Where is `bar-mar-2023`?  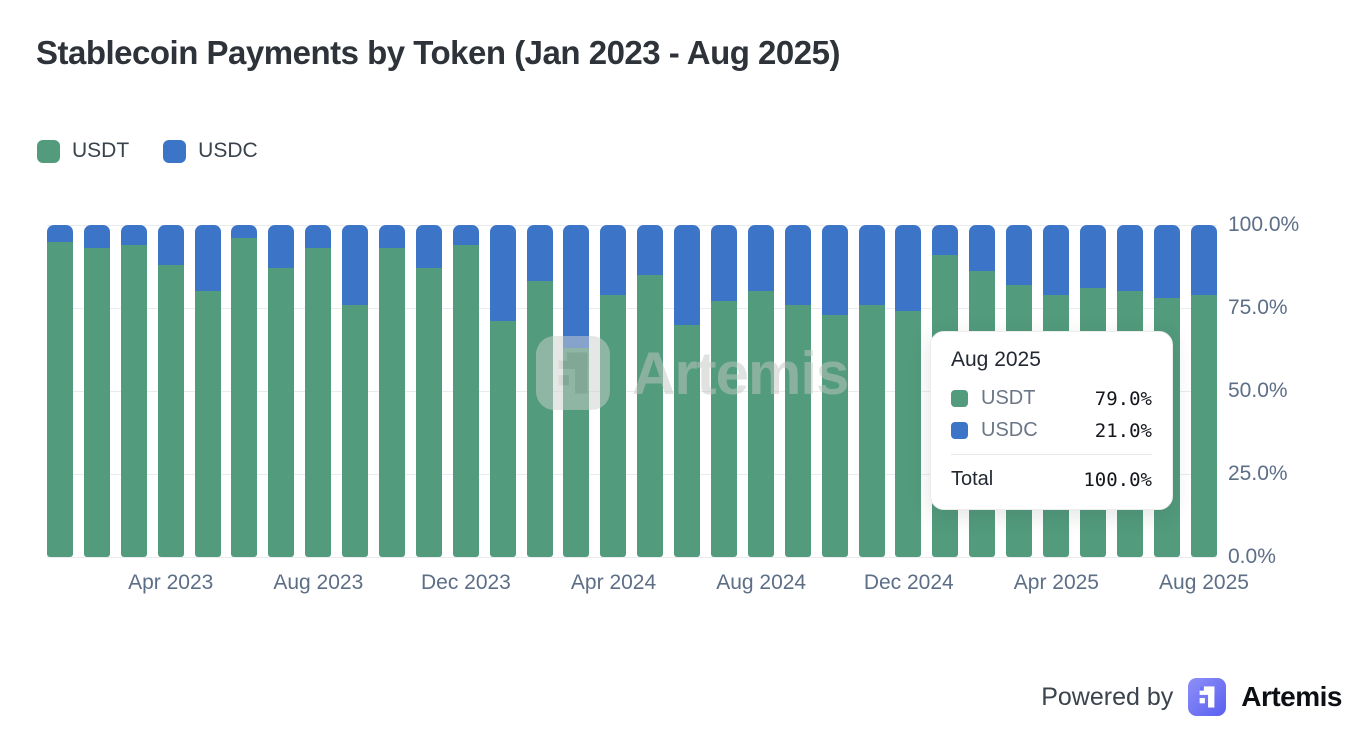 bar-mar-2023 is located at coordinates (133, 391).